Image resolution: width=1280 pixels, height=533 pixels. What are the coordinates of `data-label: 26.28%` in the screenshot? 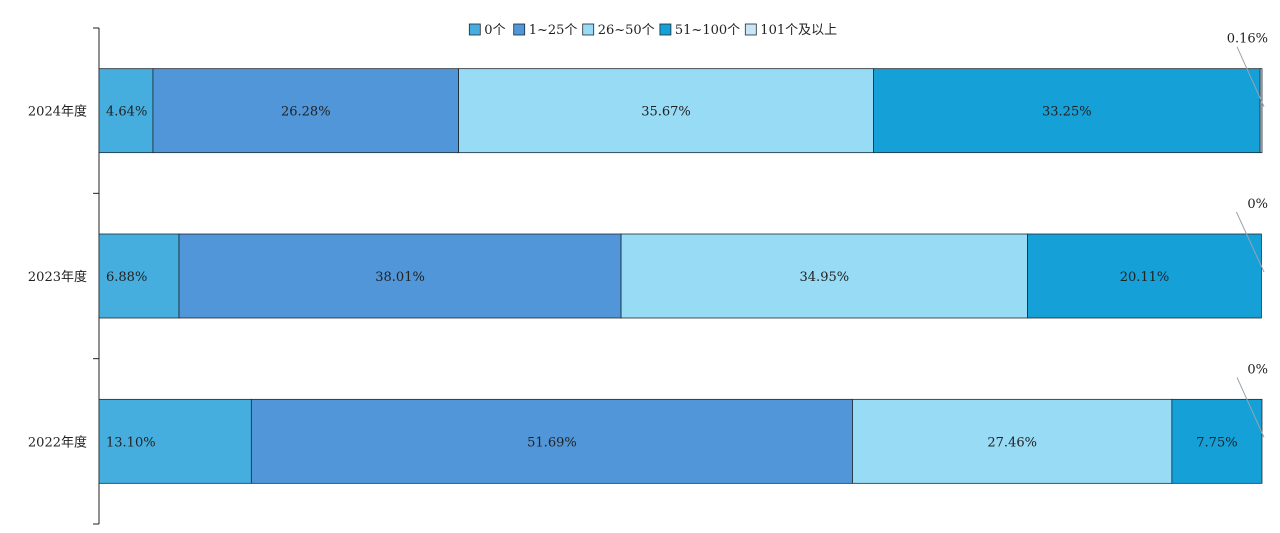 It's located at (306, 112).